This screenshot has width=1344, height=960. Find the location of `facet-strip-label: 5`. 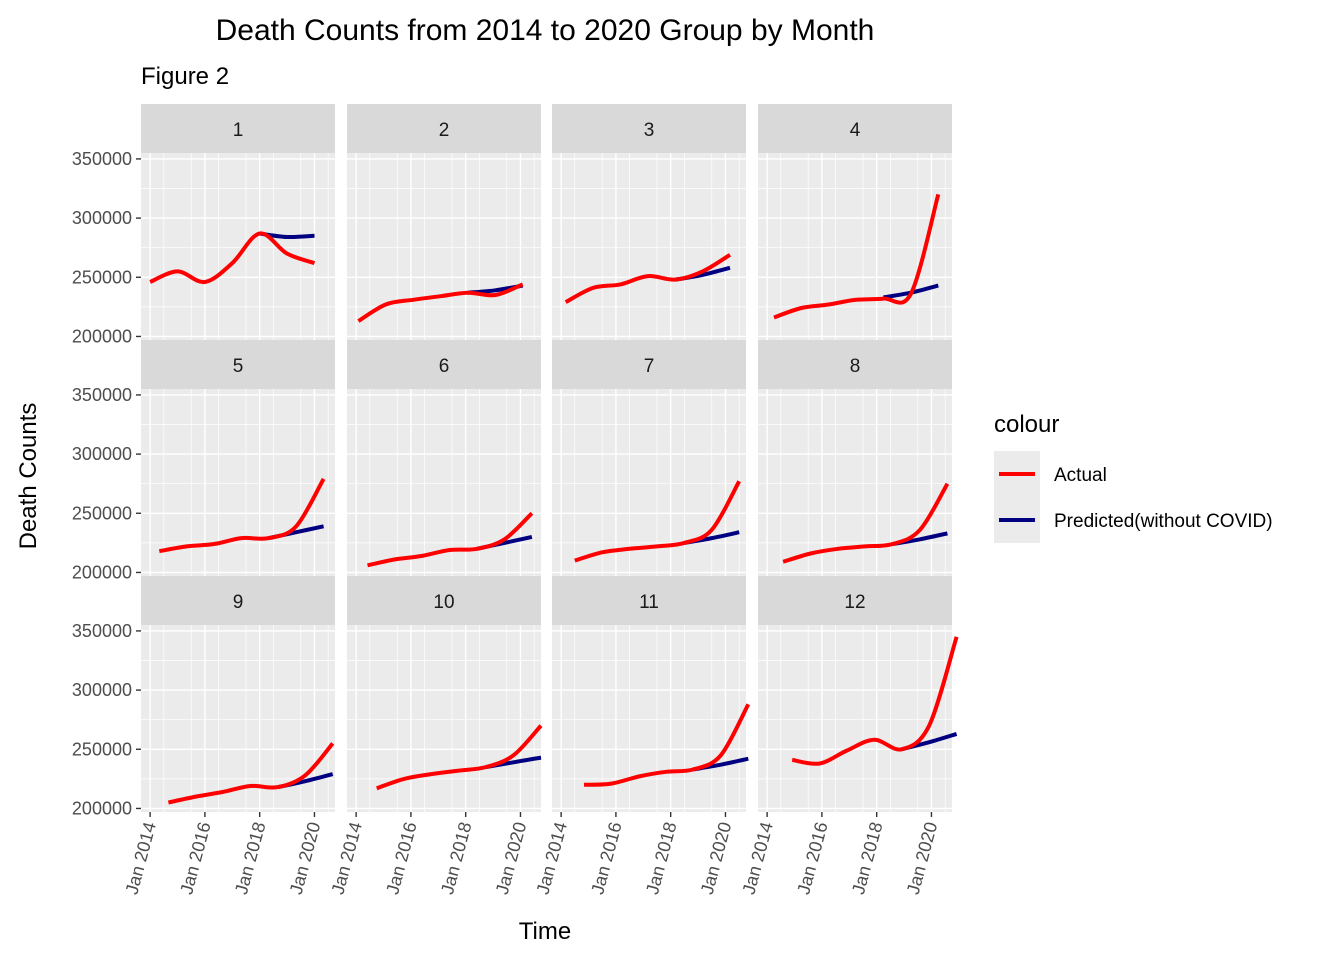

facet-strip-label: 5 is located at coordinates (238, 366).